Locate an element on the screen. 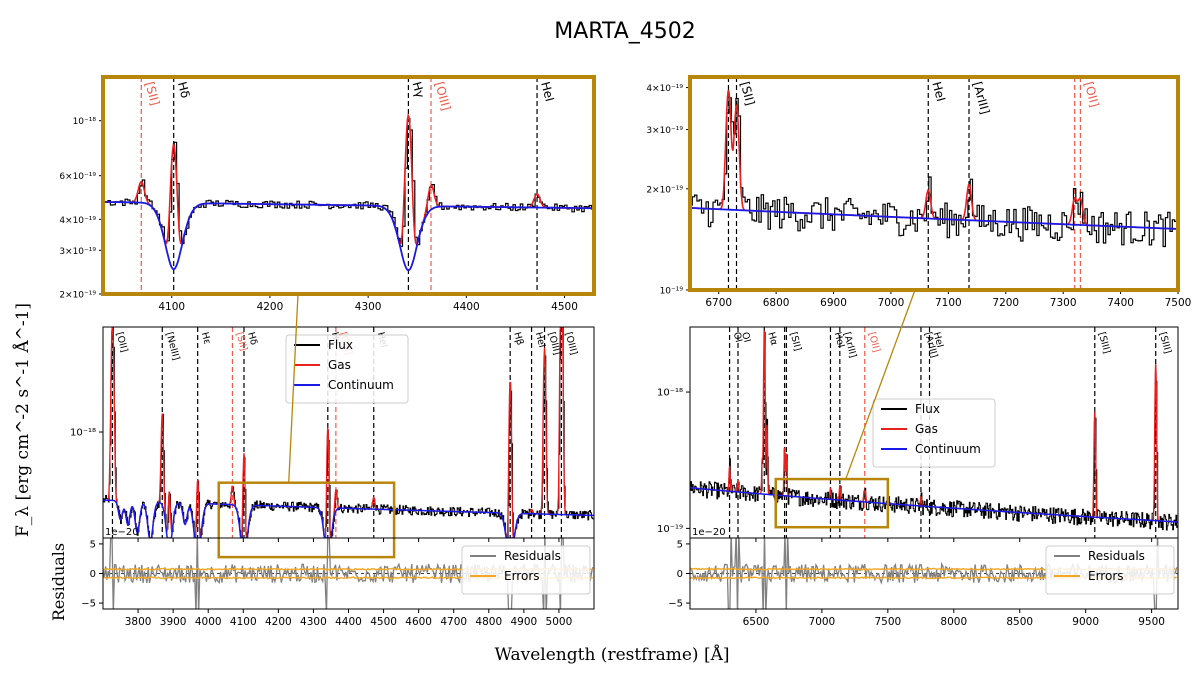  gas-line is located at coordinates (348, 179).